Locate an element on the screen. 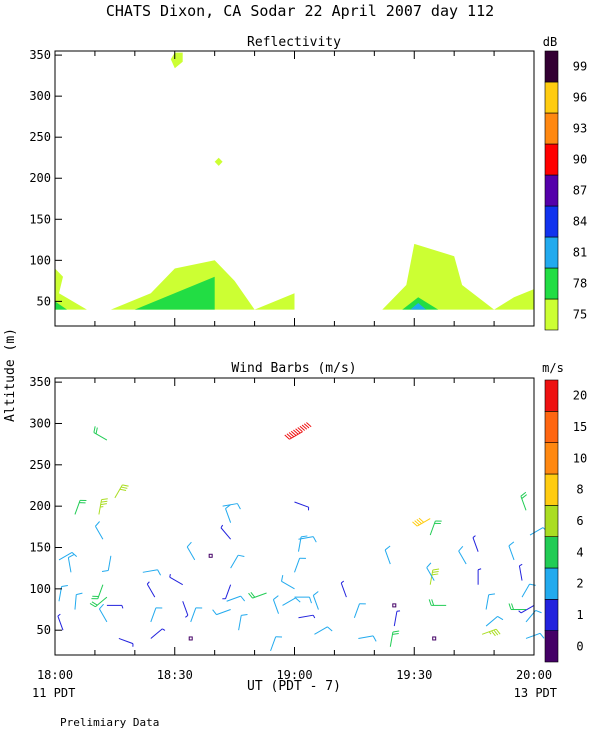 This screenshot has height=750, width=600. reflectivity-ytick-label-50: 50 is located at coordinates (44, 301).